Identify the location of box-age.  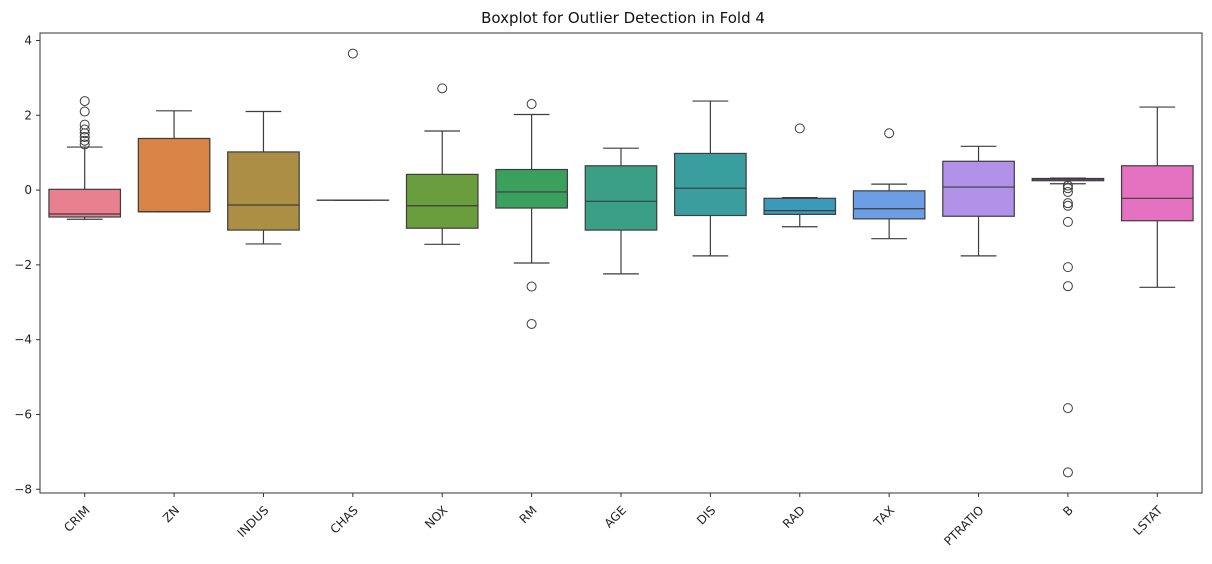
(621, 211).